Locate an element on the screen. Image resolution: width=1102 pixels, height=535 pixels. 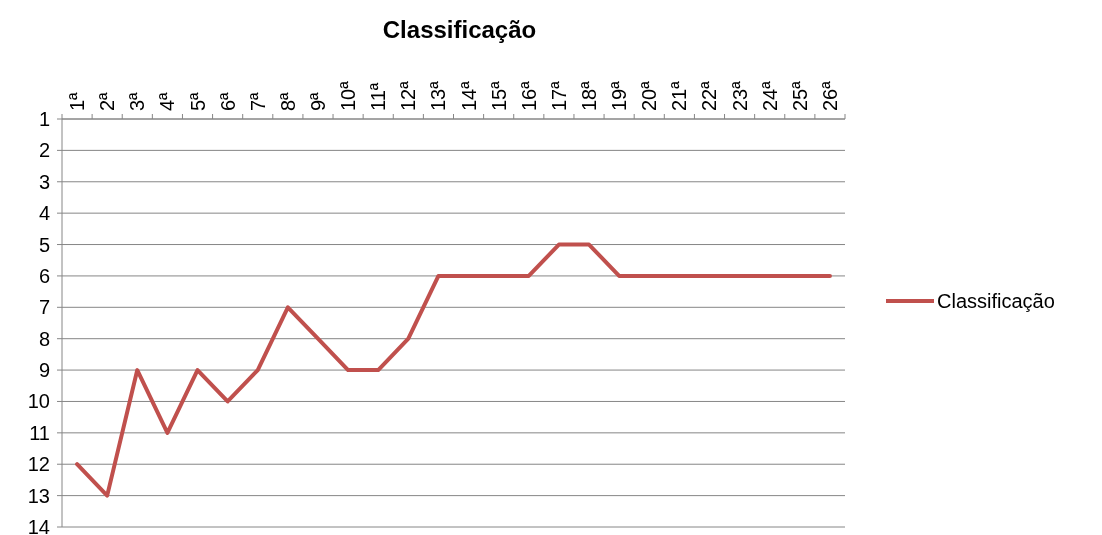
y-tick-label: 1 is located at coordinates (44, 119).